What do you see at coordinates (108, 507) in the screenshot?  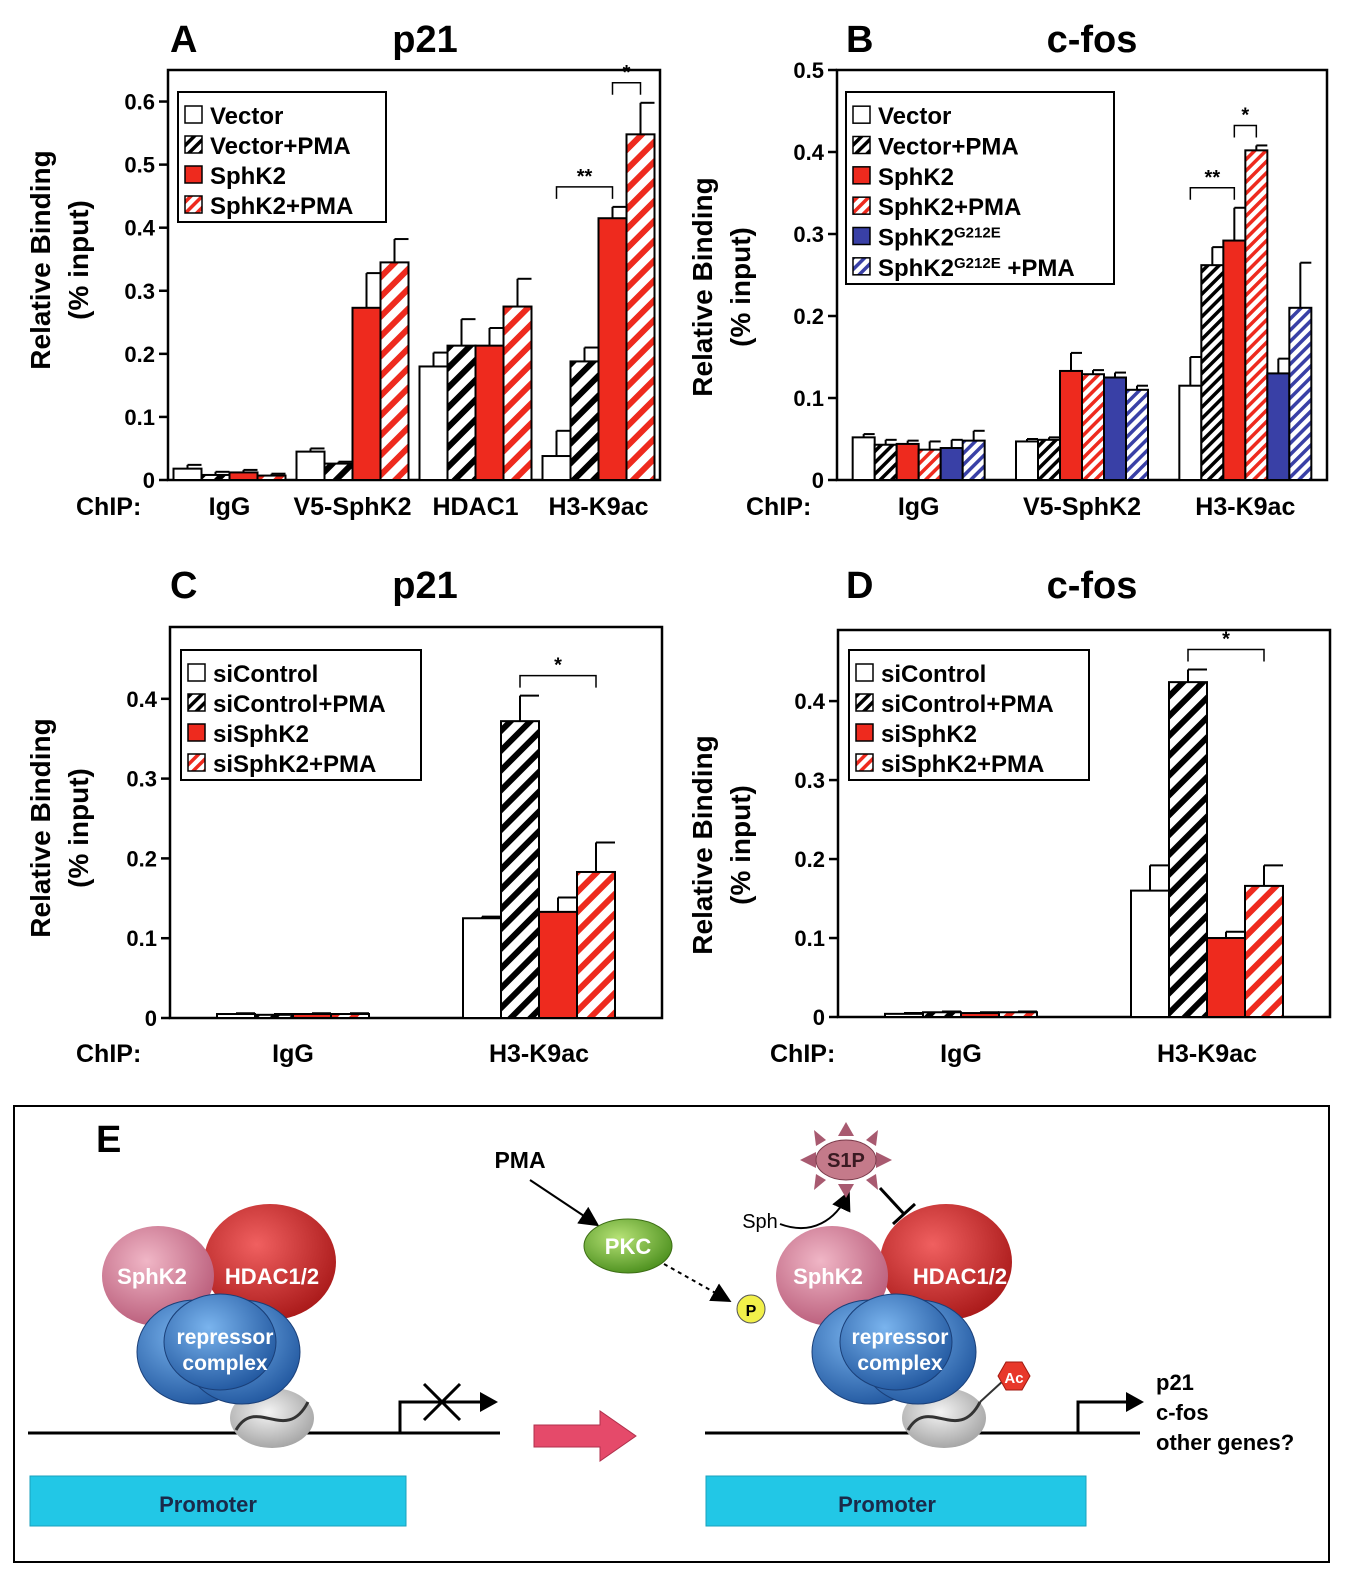 I see `x-axis-prefix: ChIP:` at bounding box center [108, 507].